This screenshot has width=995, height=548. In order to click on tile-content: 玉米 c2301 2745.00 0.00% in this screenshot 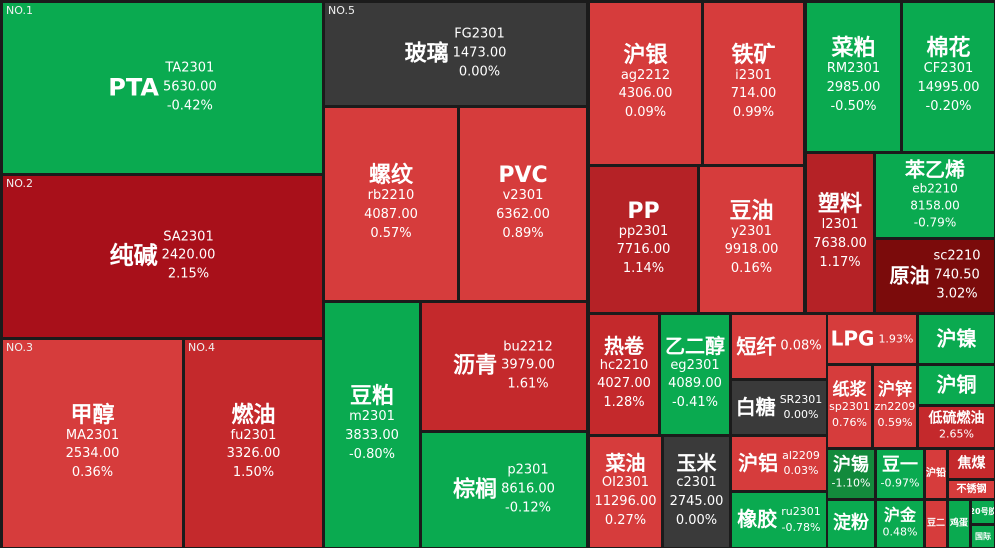, I will do `click(697, 492)`.